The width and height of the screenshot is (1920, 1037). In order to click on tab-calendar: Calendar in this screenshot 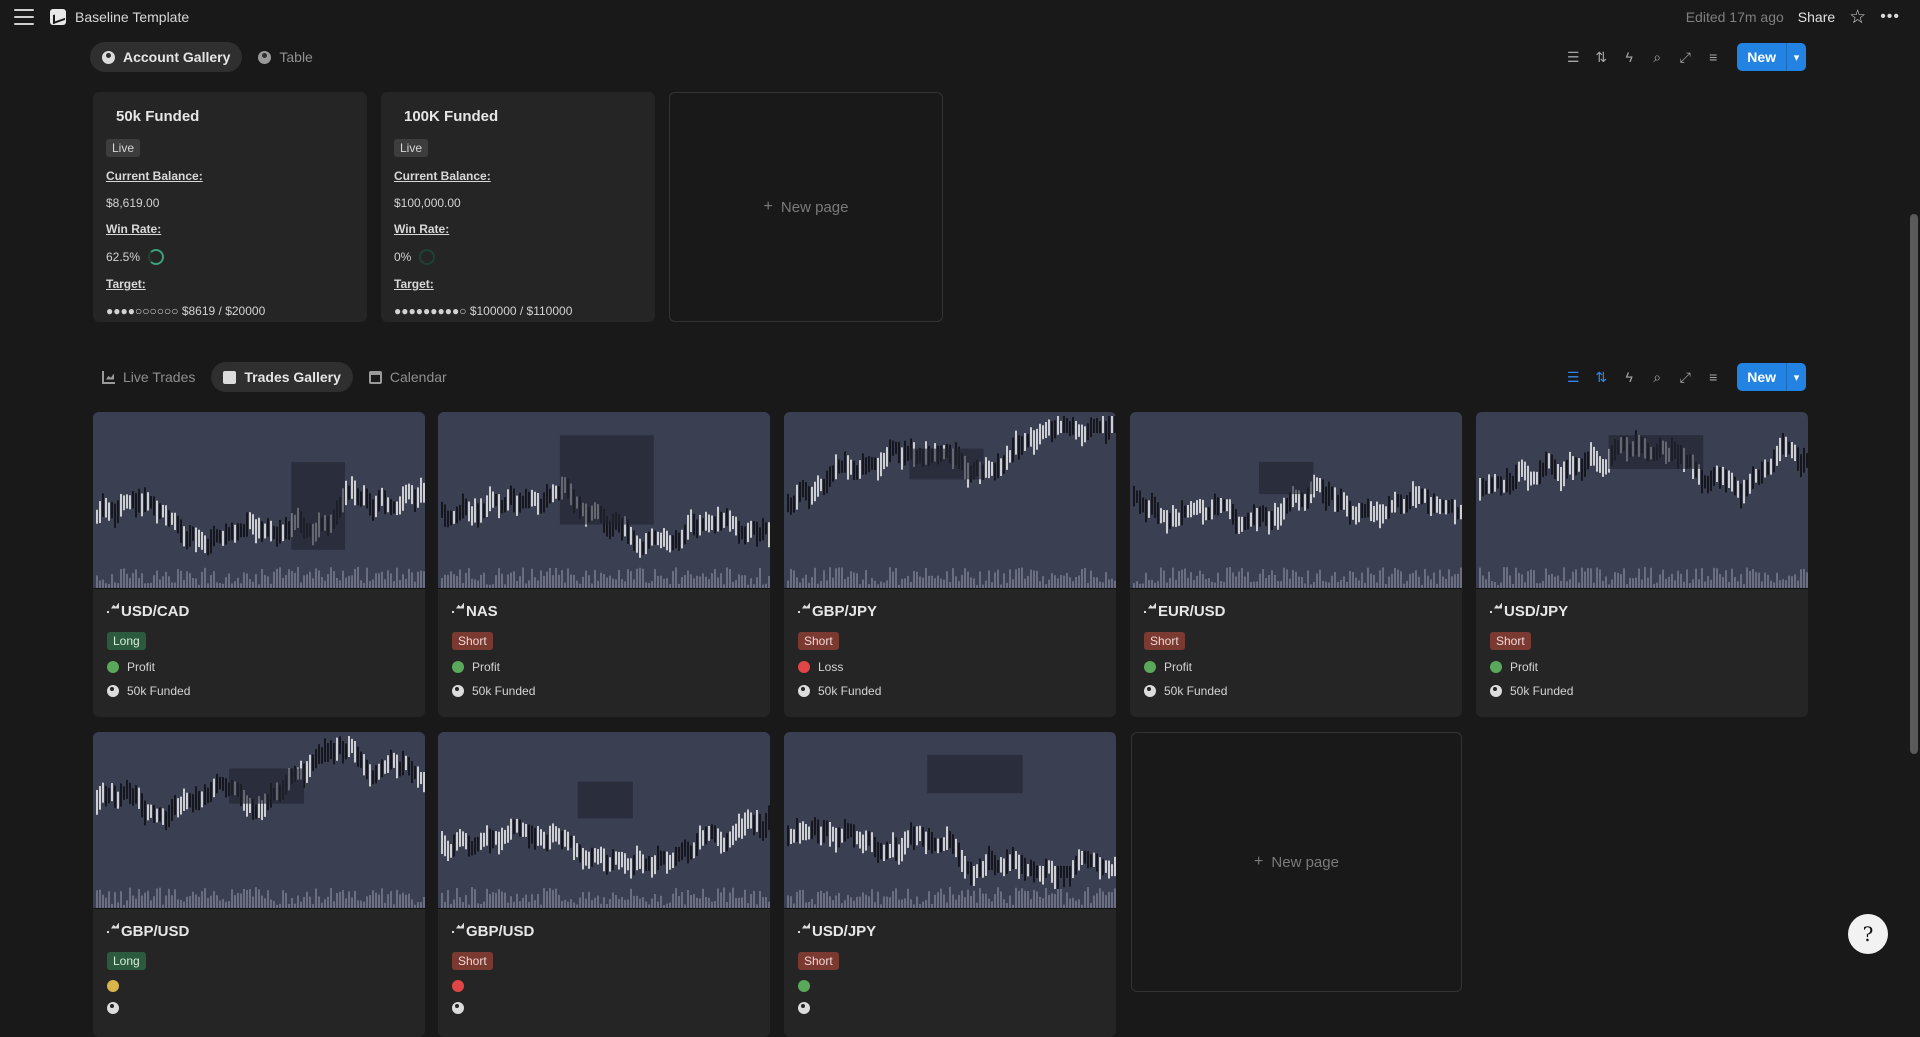, I will do `click(408, 377)`.